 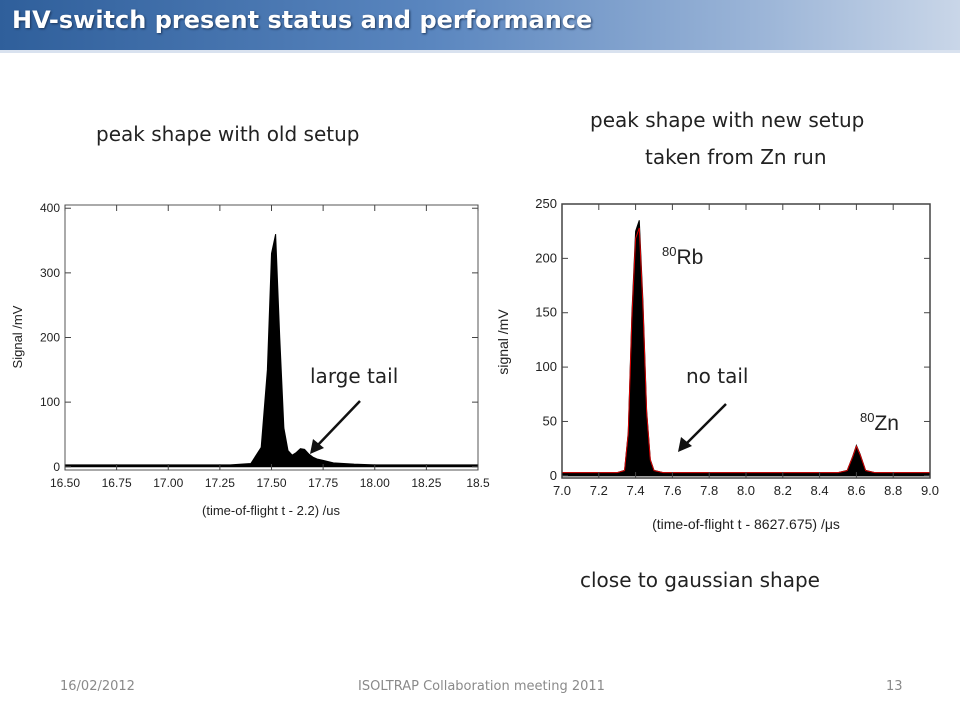 I want to click on large-tail-annotation: large tail, so click(x=354, y=376).